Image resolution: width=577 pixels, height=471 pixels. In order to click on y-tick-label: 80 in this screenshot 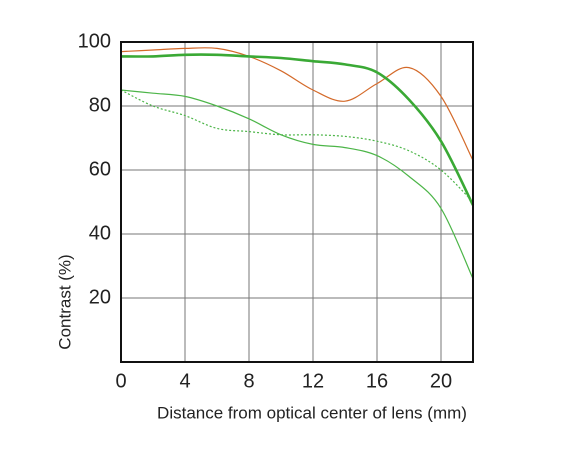, I will do `click(100, 105)`.